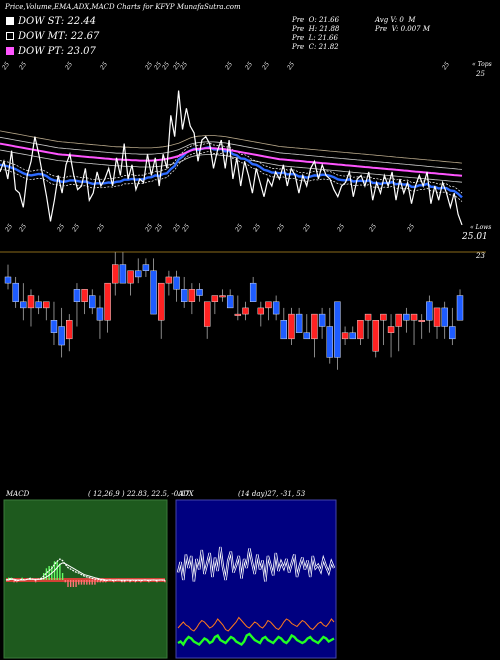  I want to click on dow-st-swatch, so click(10, 21).